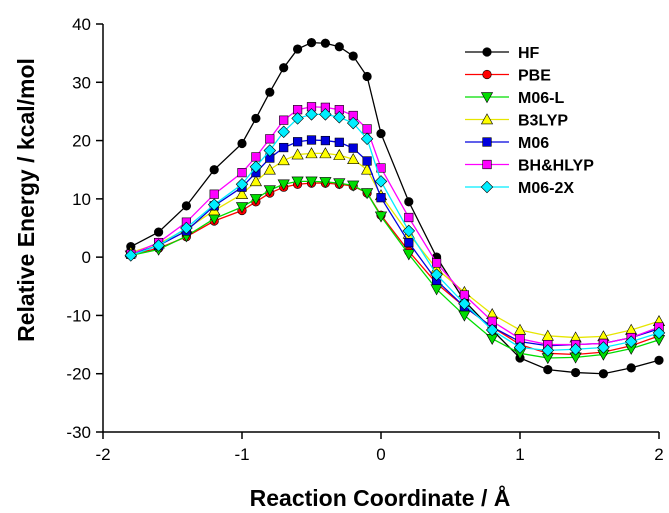 Image resolution: width=669 pixels, height=513 pixels. What do you see at coordinates (380, 497) in the screenshot?
I see `x-axis-title: Reaction Coordinate / Å` at bounding box center [380, 497].